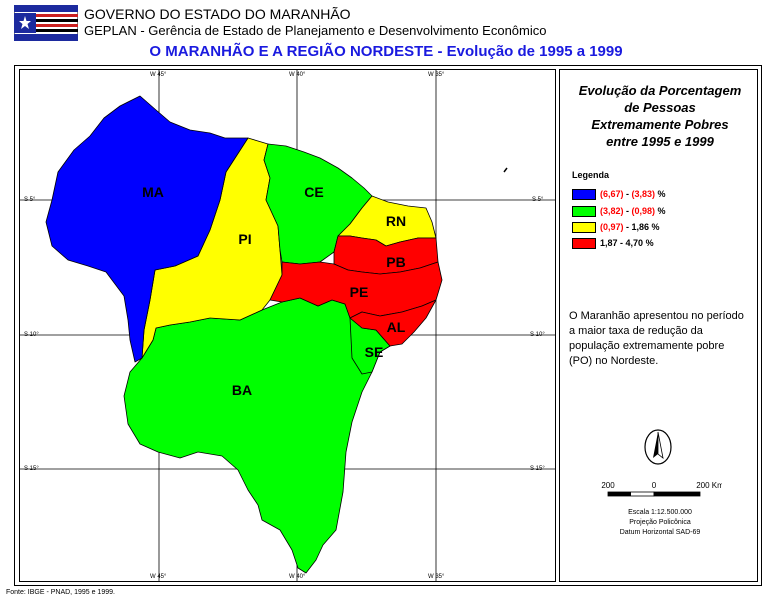  What do you see at coordinates (613, 243) in the screenshot?
I see `legend-item: 1,87 - 4,70 %` at bounding box center [613, 243].